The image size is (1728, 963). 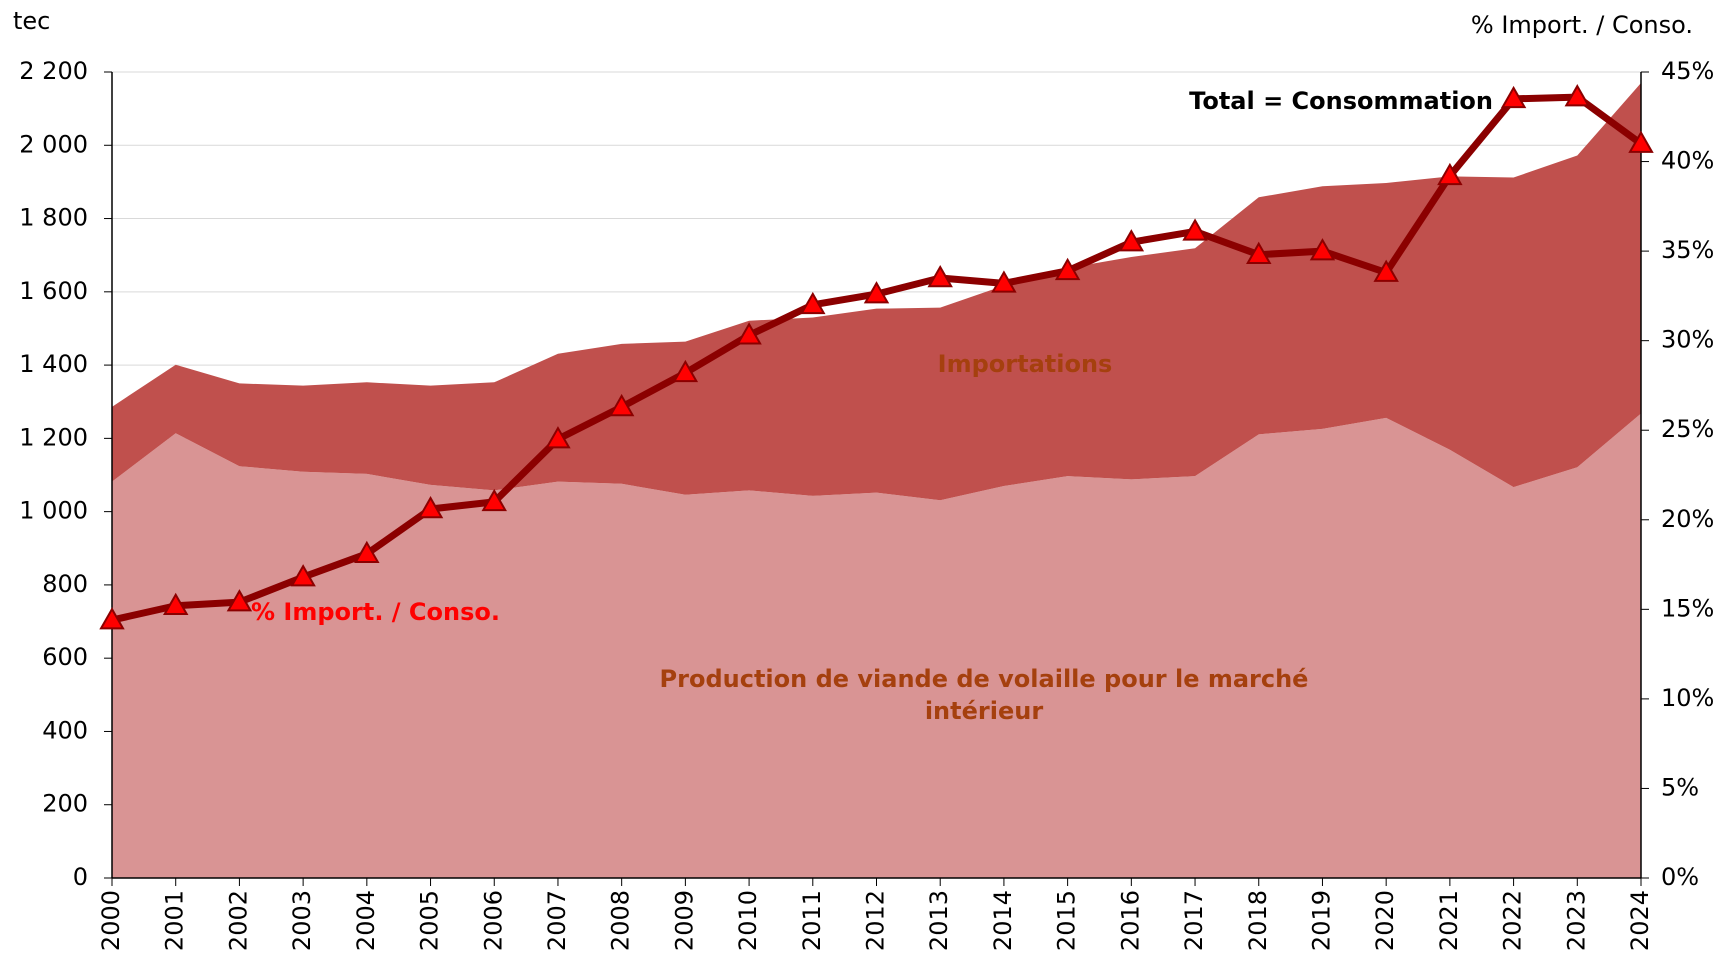 What do you see at coordinates (1385, 920) in the screenshot?
I see `x-tick-label: 2020` at bounding box center [1385, 920].